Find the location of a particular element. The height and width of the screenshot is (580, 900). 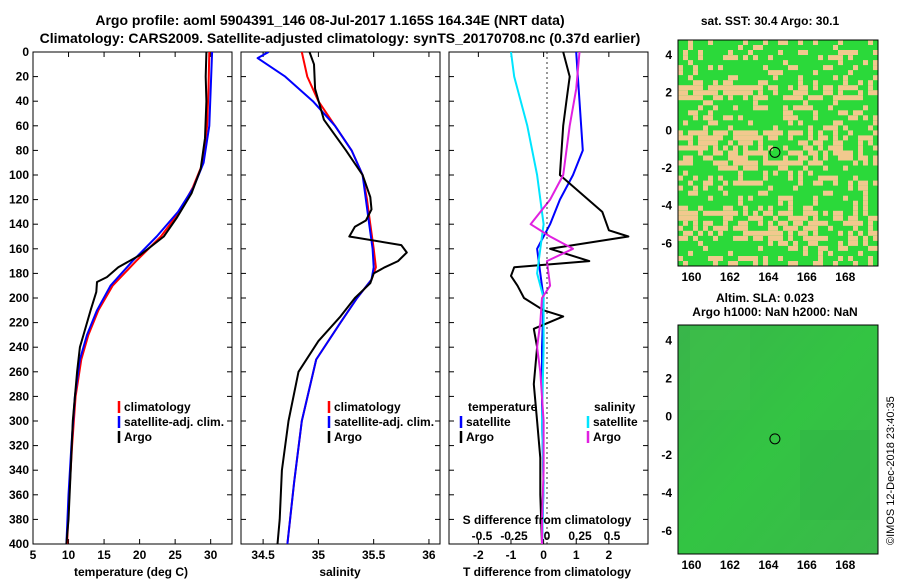

map-y-tick-label: -6 is located at coordinates (666, 243).